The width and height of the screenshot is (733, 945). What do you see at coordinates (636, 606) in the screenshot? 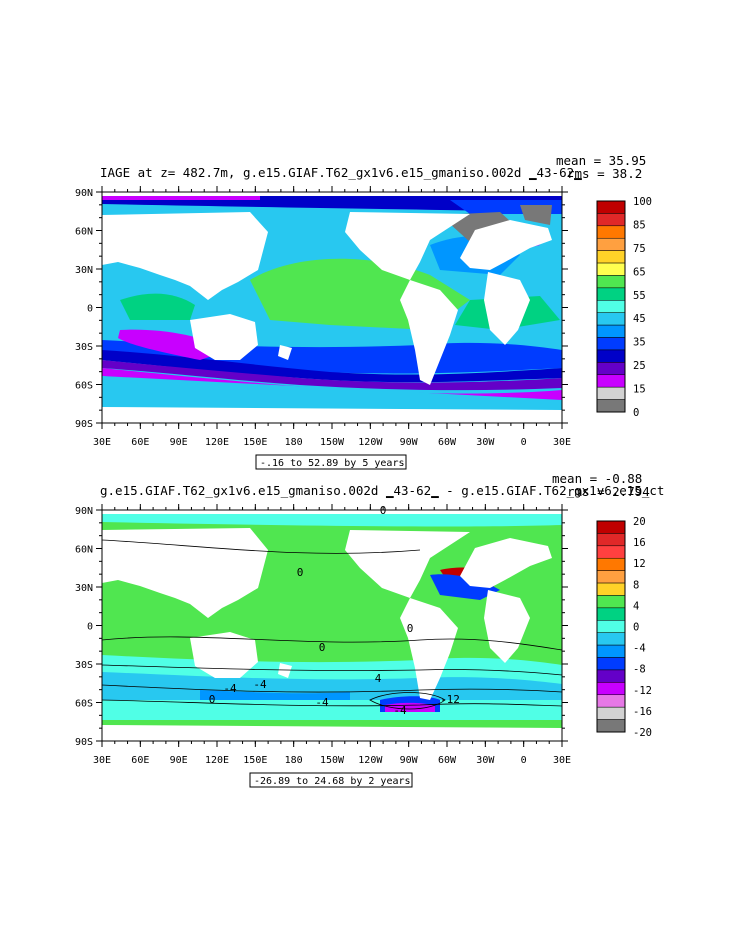
I see `colorbar-label: 4` at bounding box center [636, 606].